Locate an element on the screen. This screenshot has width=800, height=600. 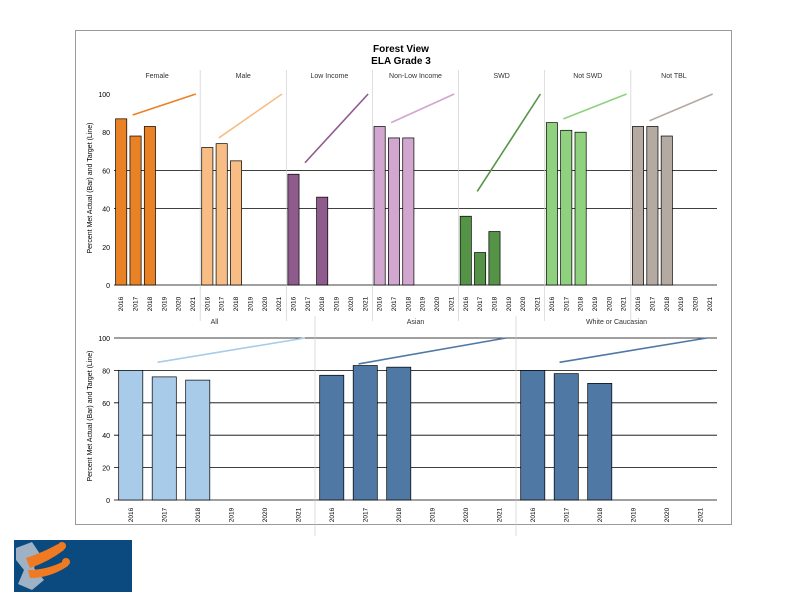
bar-all-2017 is located at coordinates (164, 438).